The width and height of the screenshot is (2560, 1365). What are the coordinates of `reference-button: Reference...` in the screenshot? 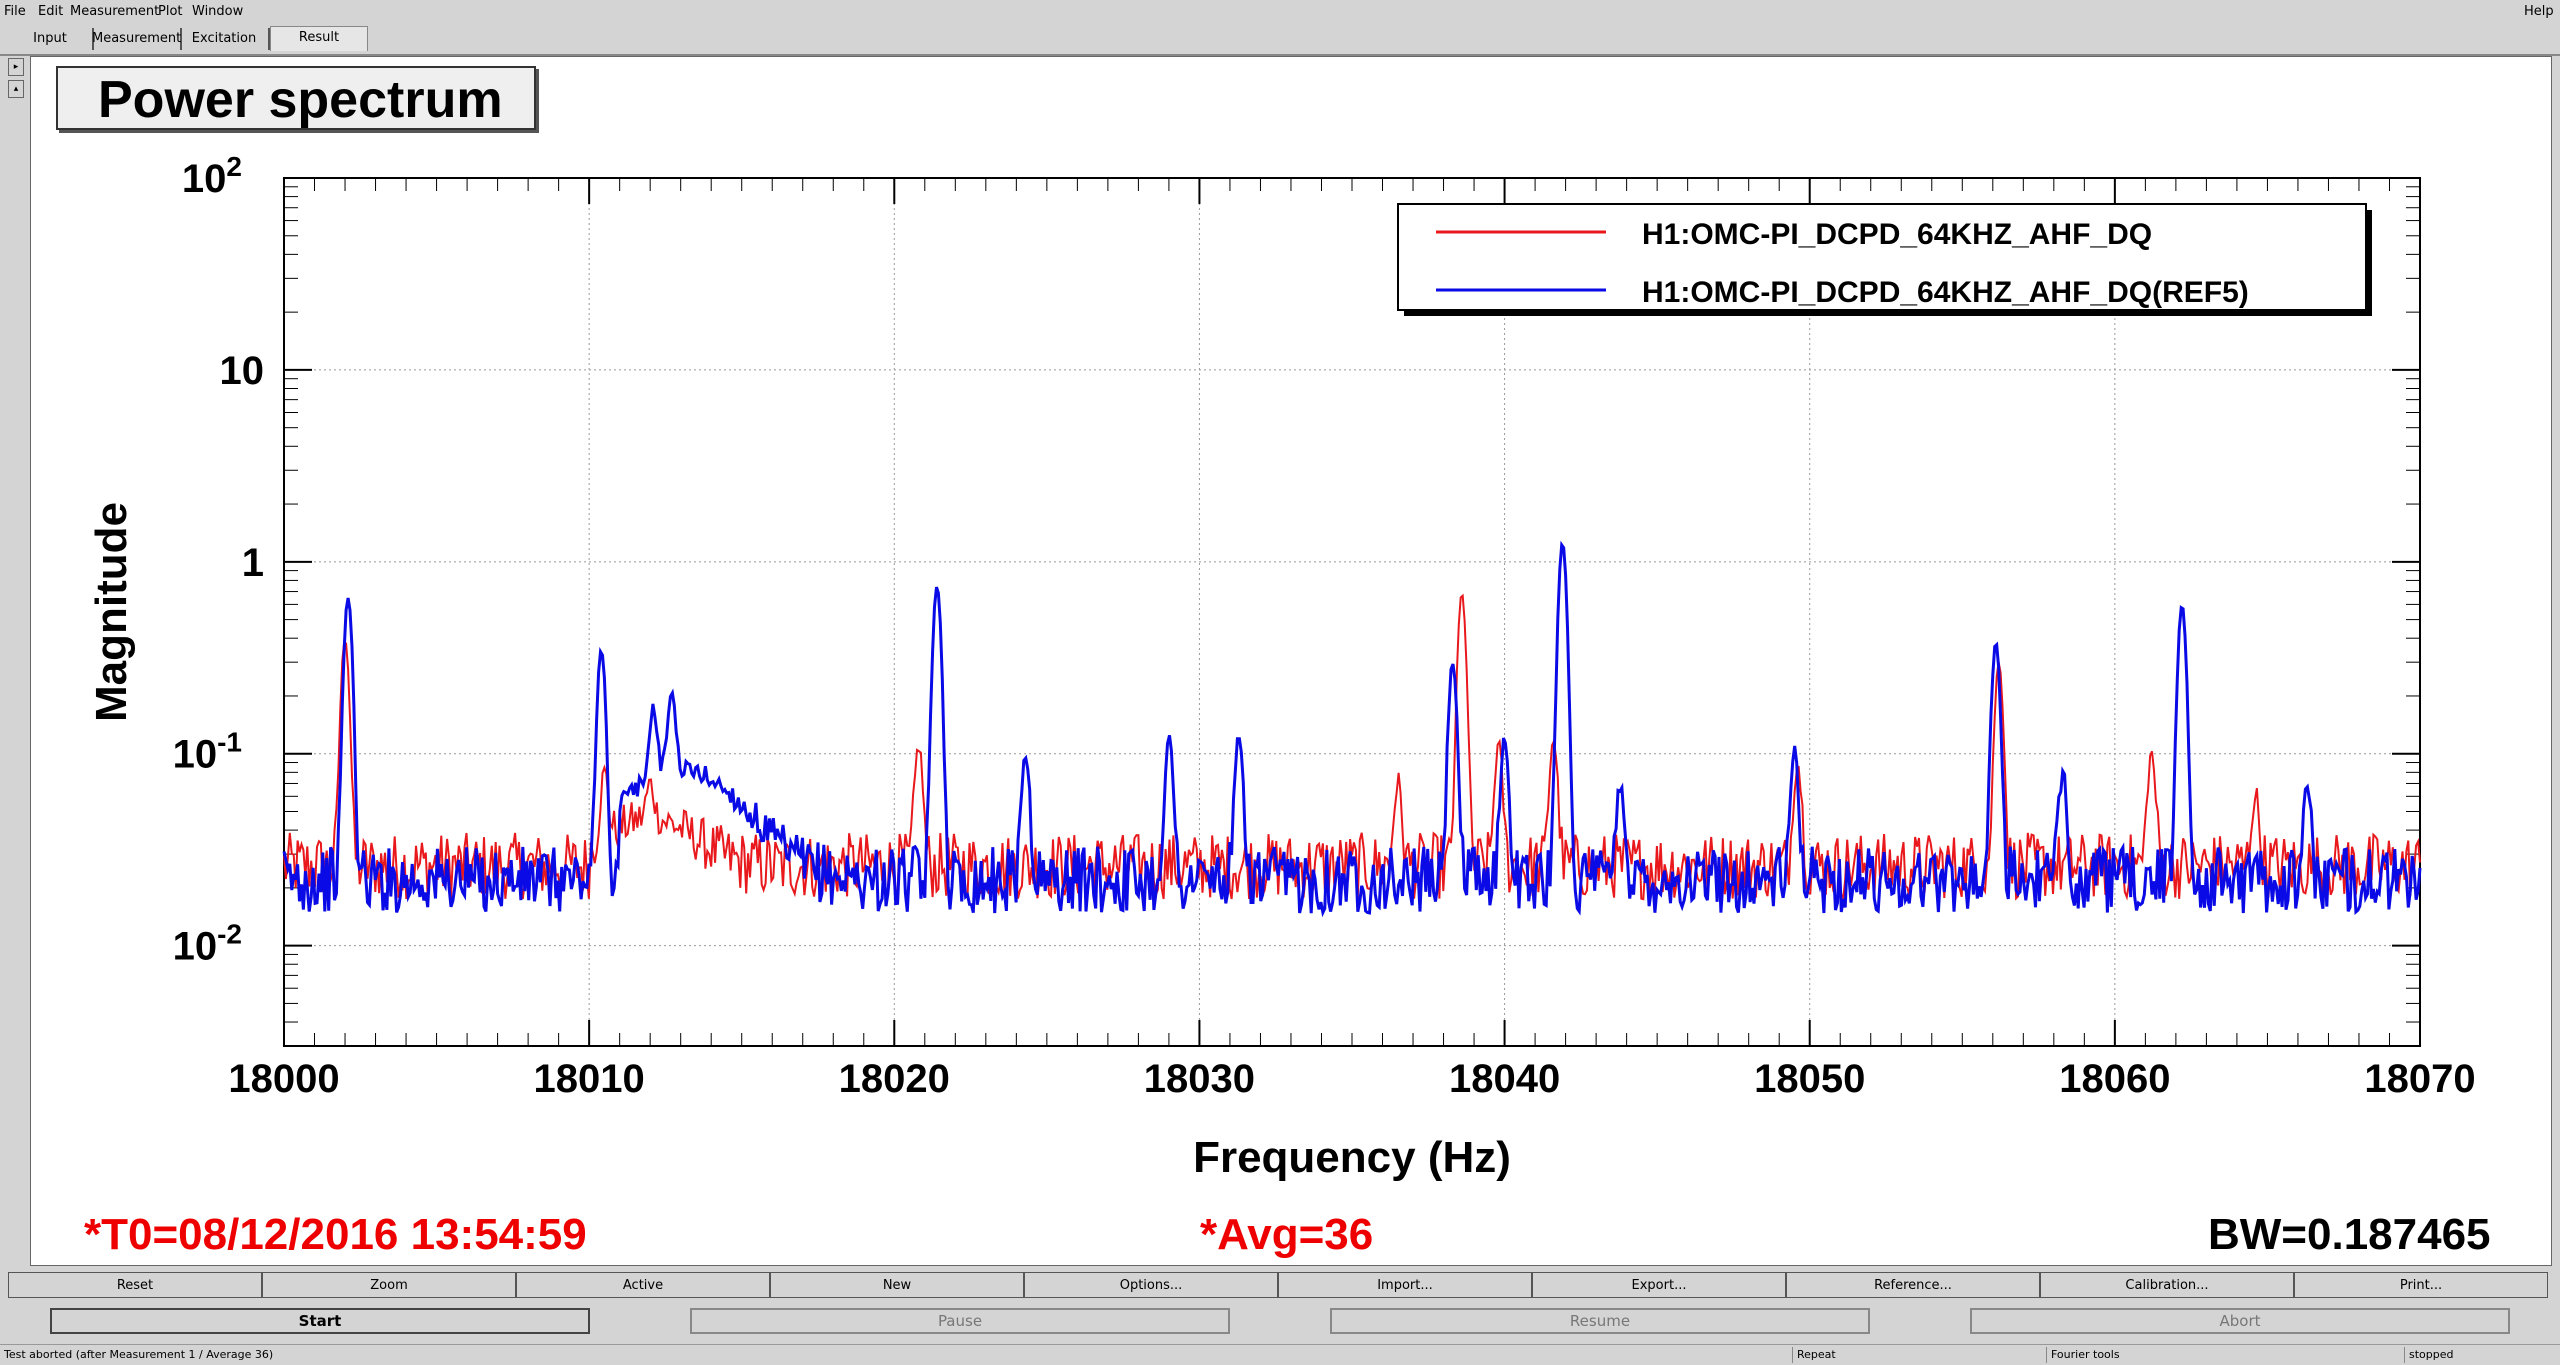 It's located at (1913, 1285).